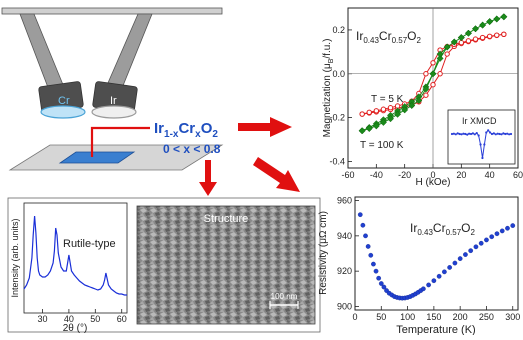 The height and width of the screenshot is (340, 523). What do you see at coordinates (186, 130) in the screenshot?
I see `formula: Ir1-xCrxO2` at bounding box center [186, 130].